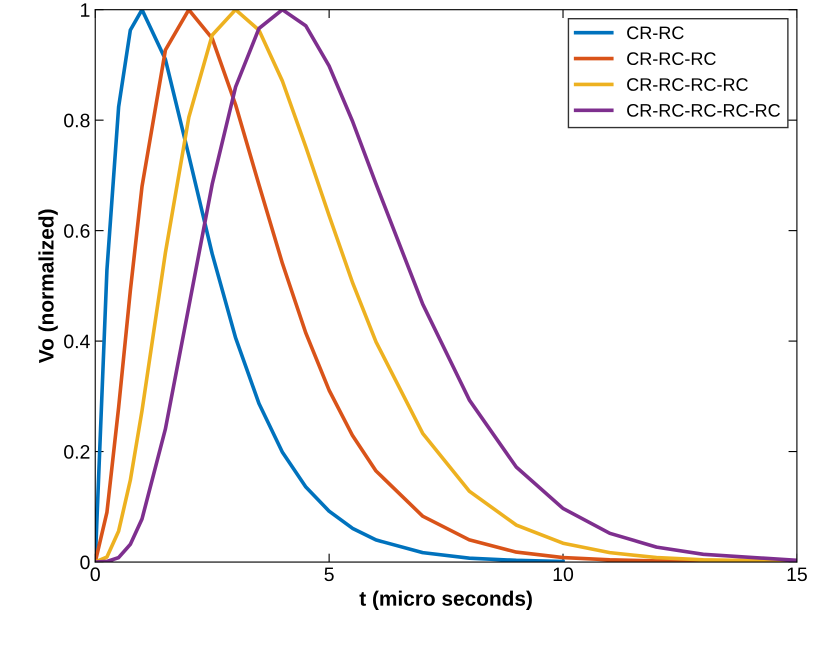  Describe the element at coordinates (85, 562) in the screenshot. I see `y-tick-label: 0` at that location.